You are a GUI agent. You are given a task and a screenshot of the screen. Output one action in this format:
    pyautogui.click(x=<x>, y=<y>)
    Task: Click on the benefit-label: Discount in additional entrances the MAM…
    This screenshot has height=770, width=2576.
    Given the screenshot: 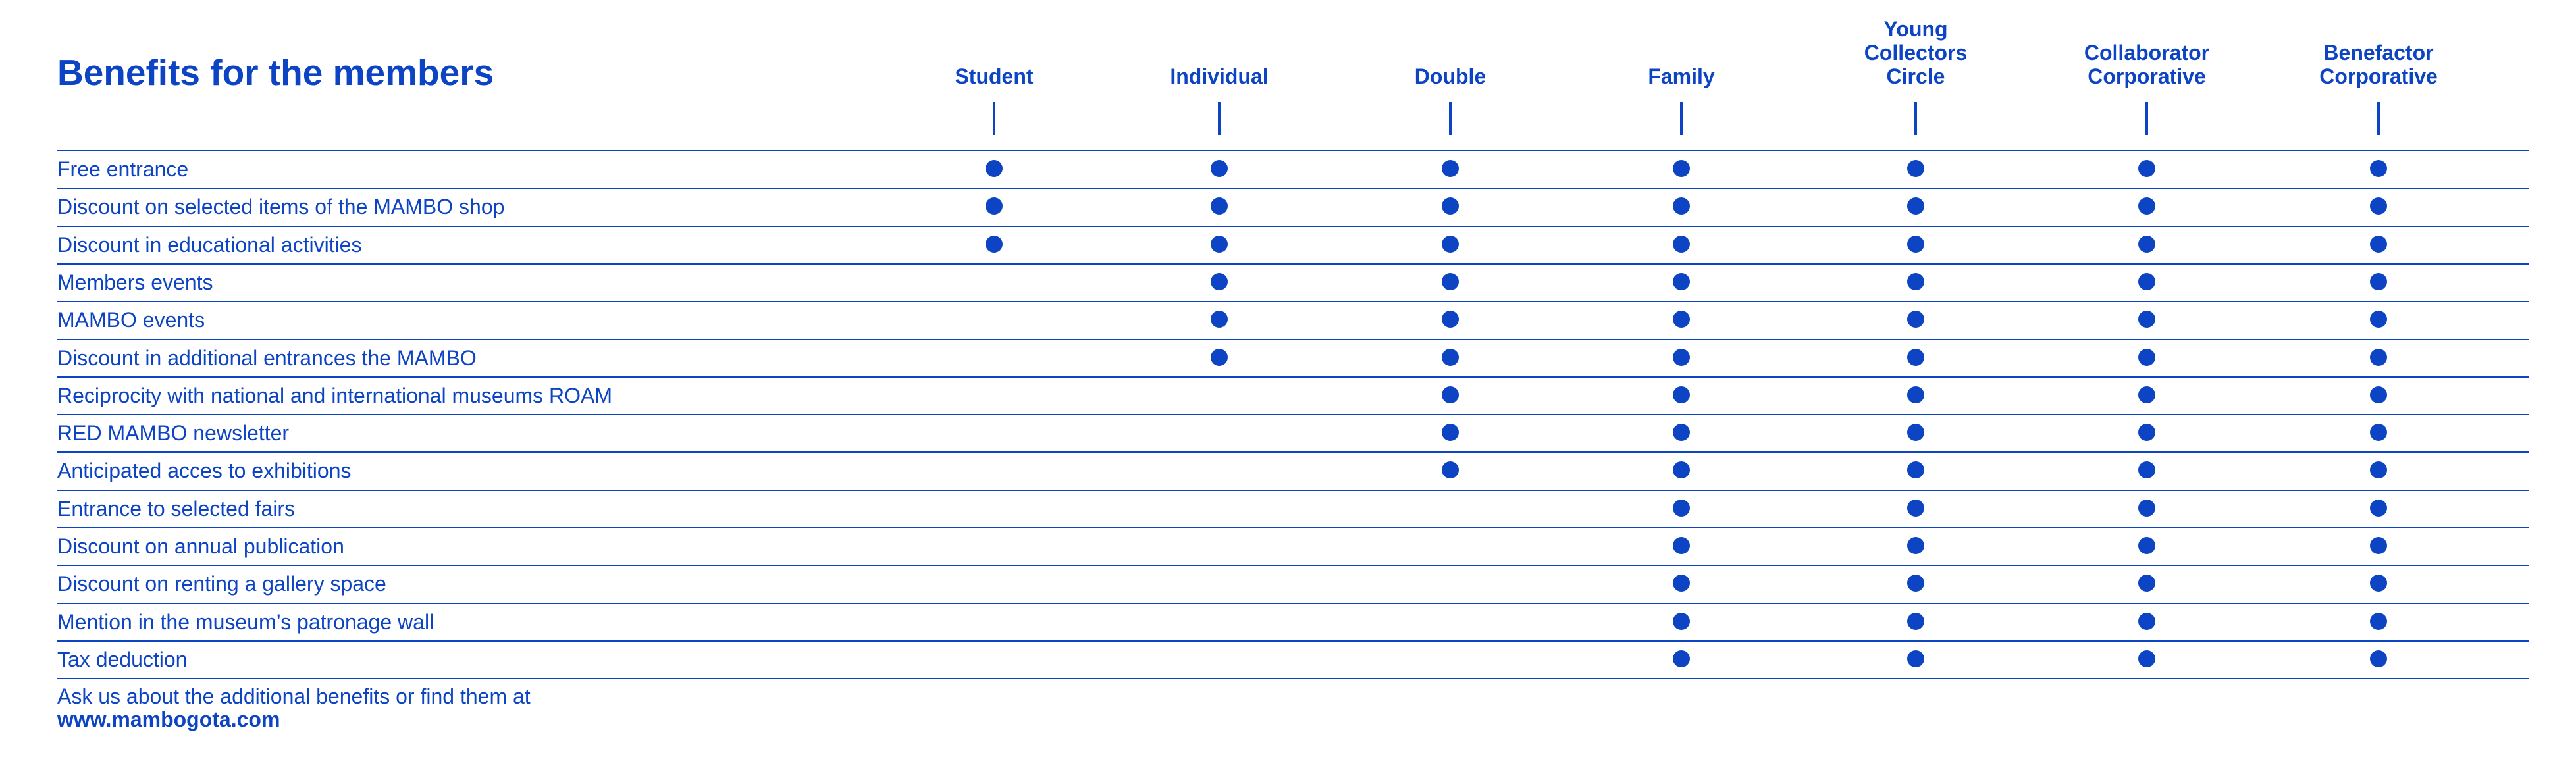 What is the action you would take?
    pyautogui.click(x=267, y=358)
    